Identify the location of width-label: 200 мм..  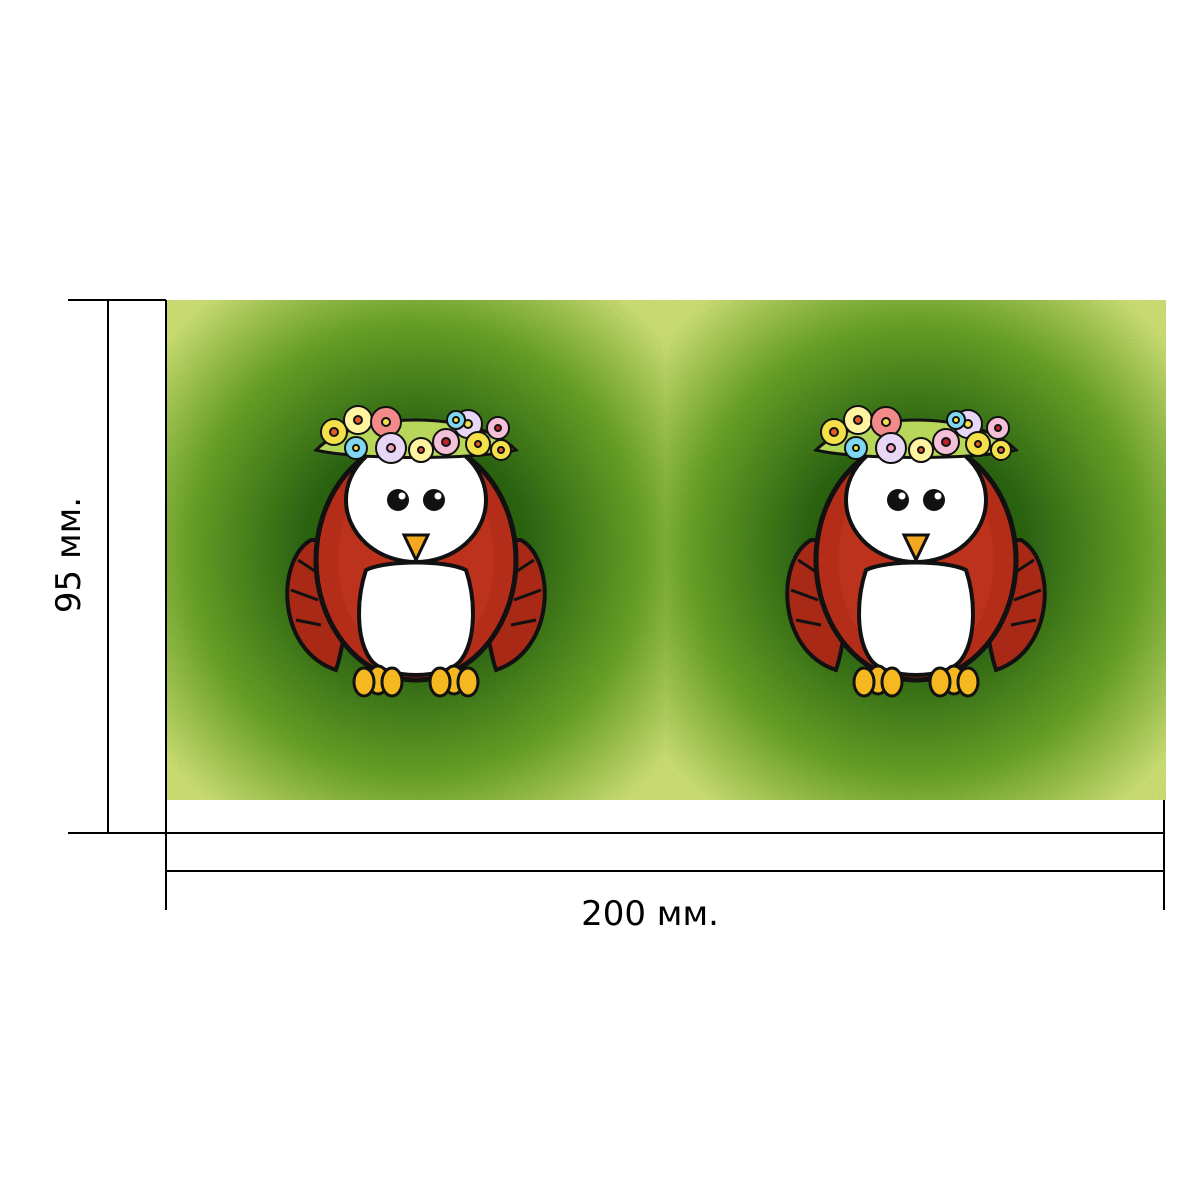
(650, 914).